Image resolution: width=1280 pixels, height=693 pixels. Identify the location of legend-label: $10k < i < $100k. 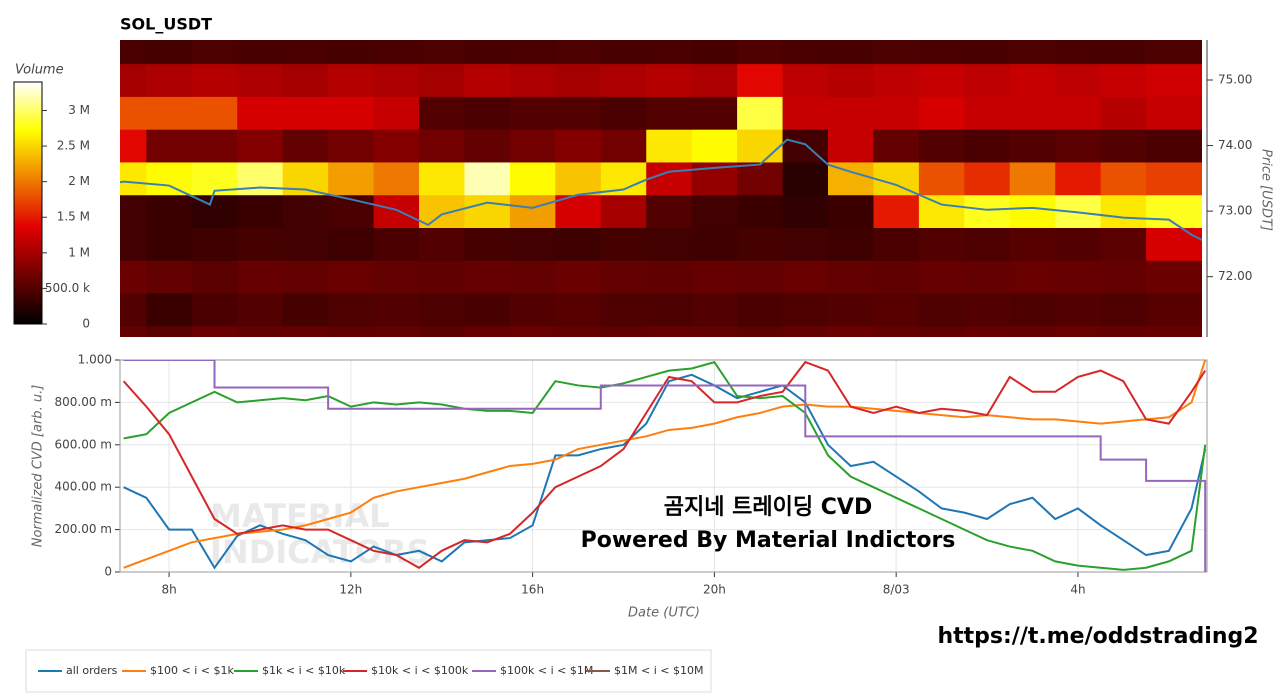
(420, 670).